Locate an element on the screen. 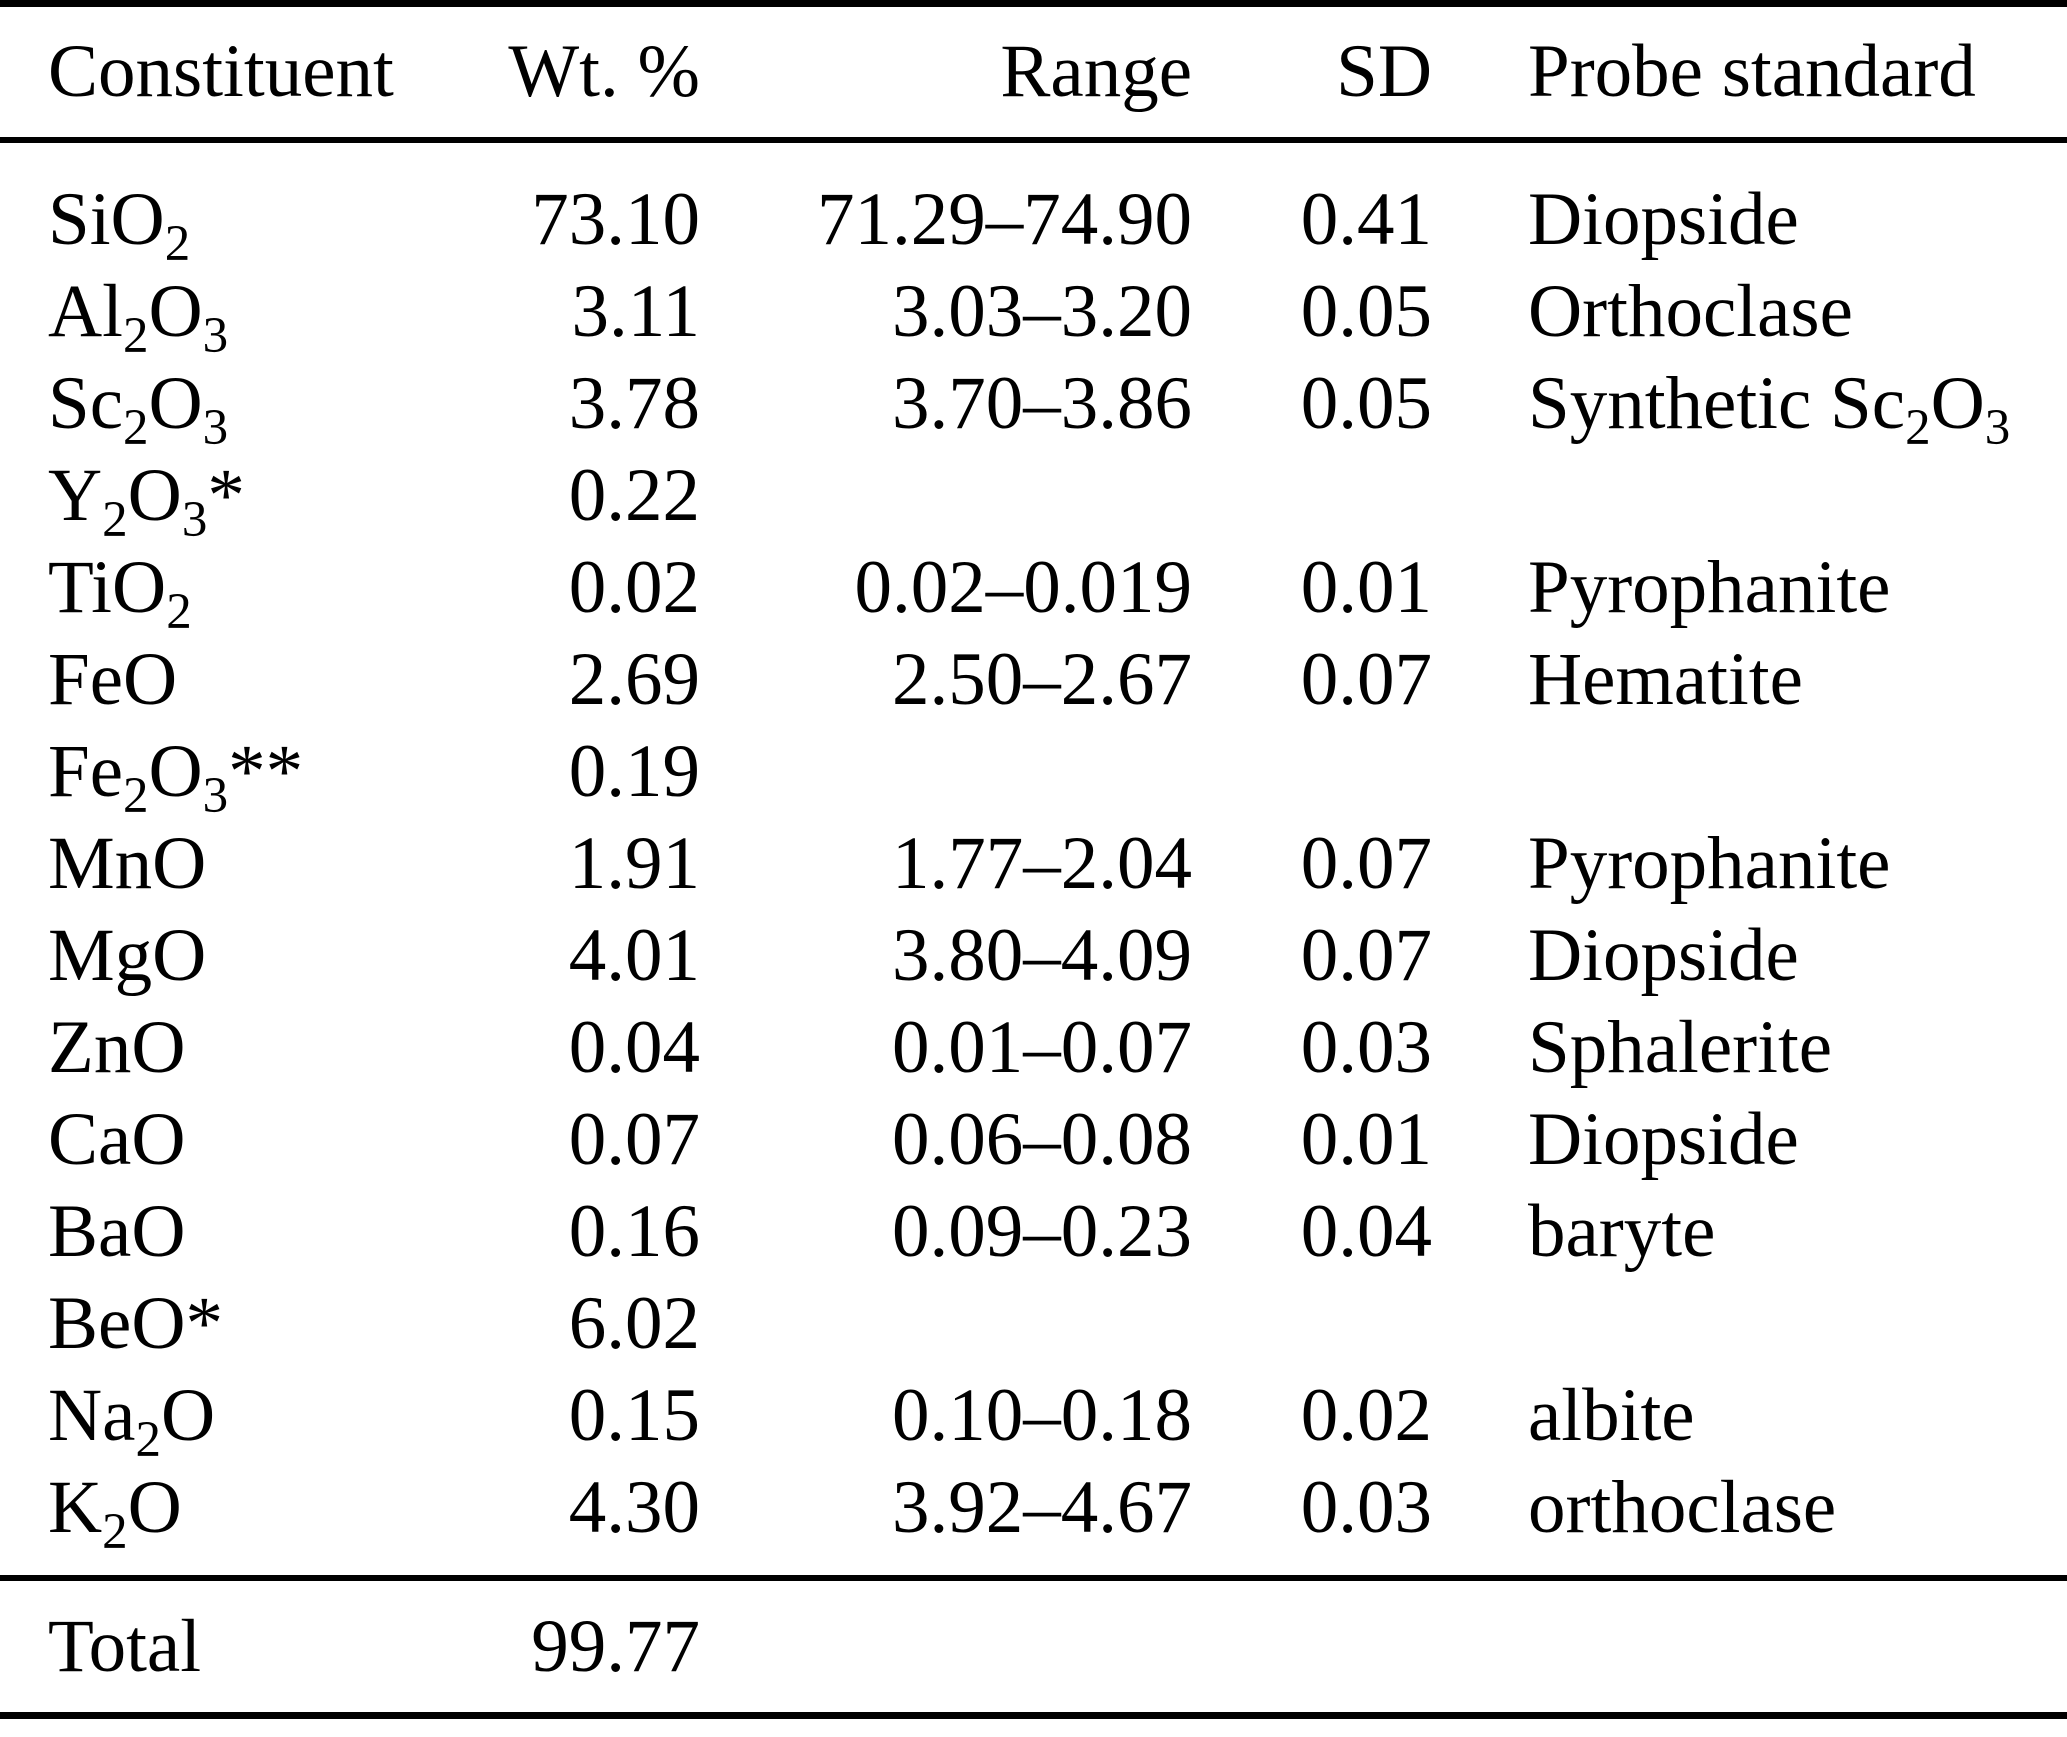  cell-probe-standard: Hematite is located at coordinates (1665, 679).